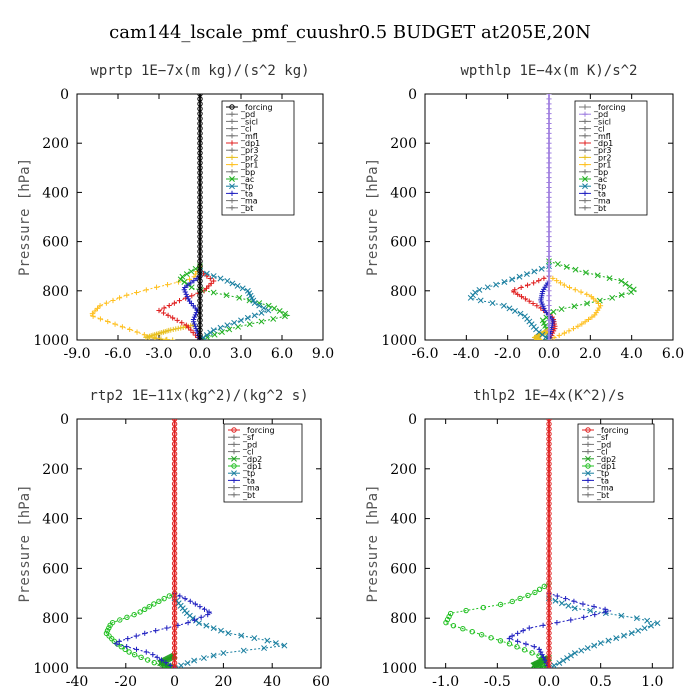 This screenshot has height=700, width=700. I want to click on legend-item: _bt, so click(595, 495).